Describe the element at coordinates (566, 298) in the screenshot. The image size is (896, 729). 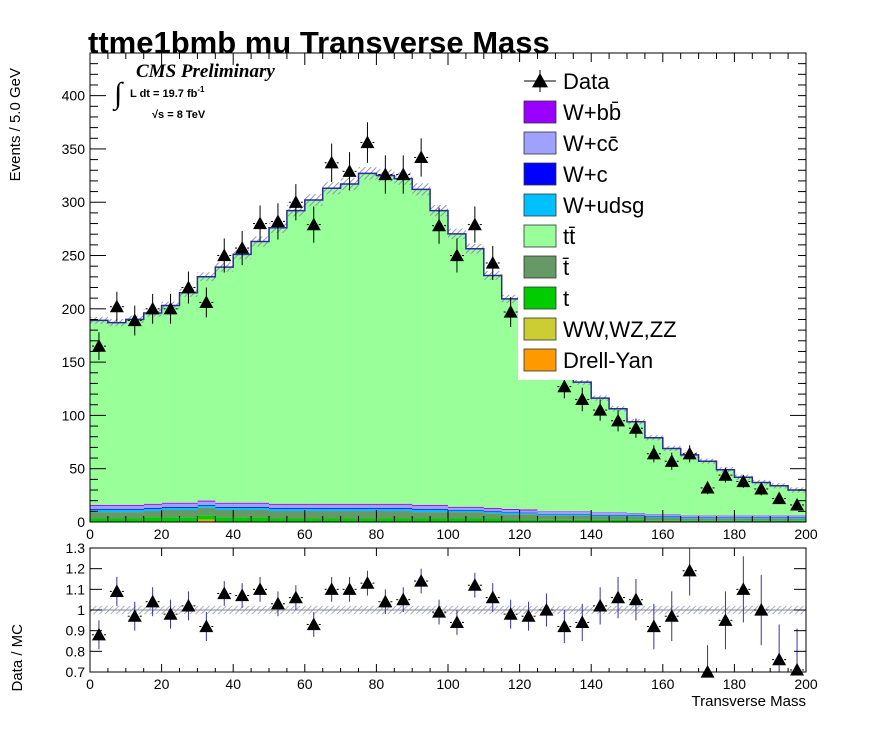
I see `legend-label: t` at that location.